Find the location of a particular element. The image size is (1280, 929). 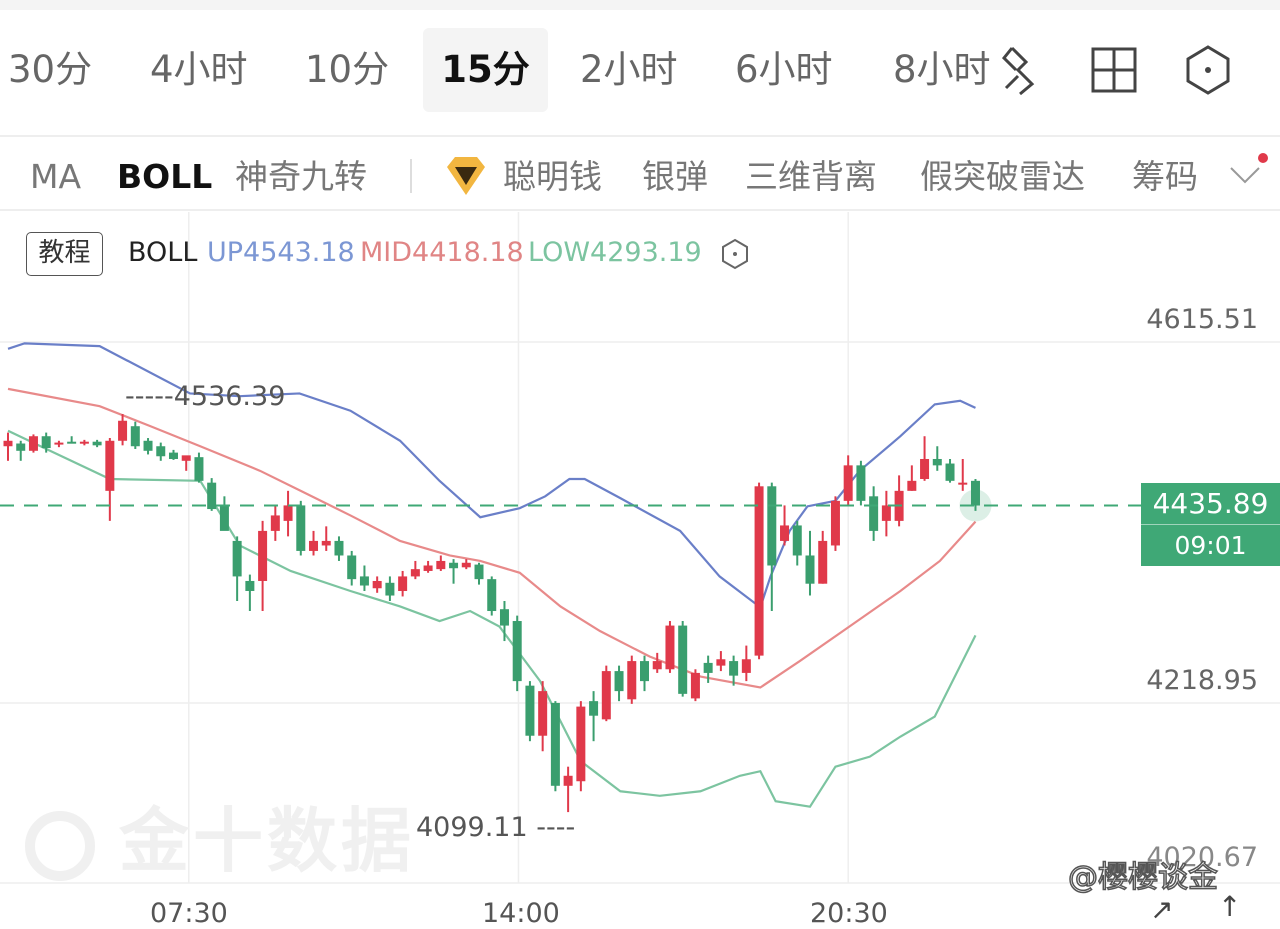

indicator-divergence: 三维背离 is located at coordinates (811, 176).